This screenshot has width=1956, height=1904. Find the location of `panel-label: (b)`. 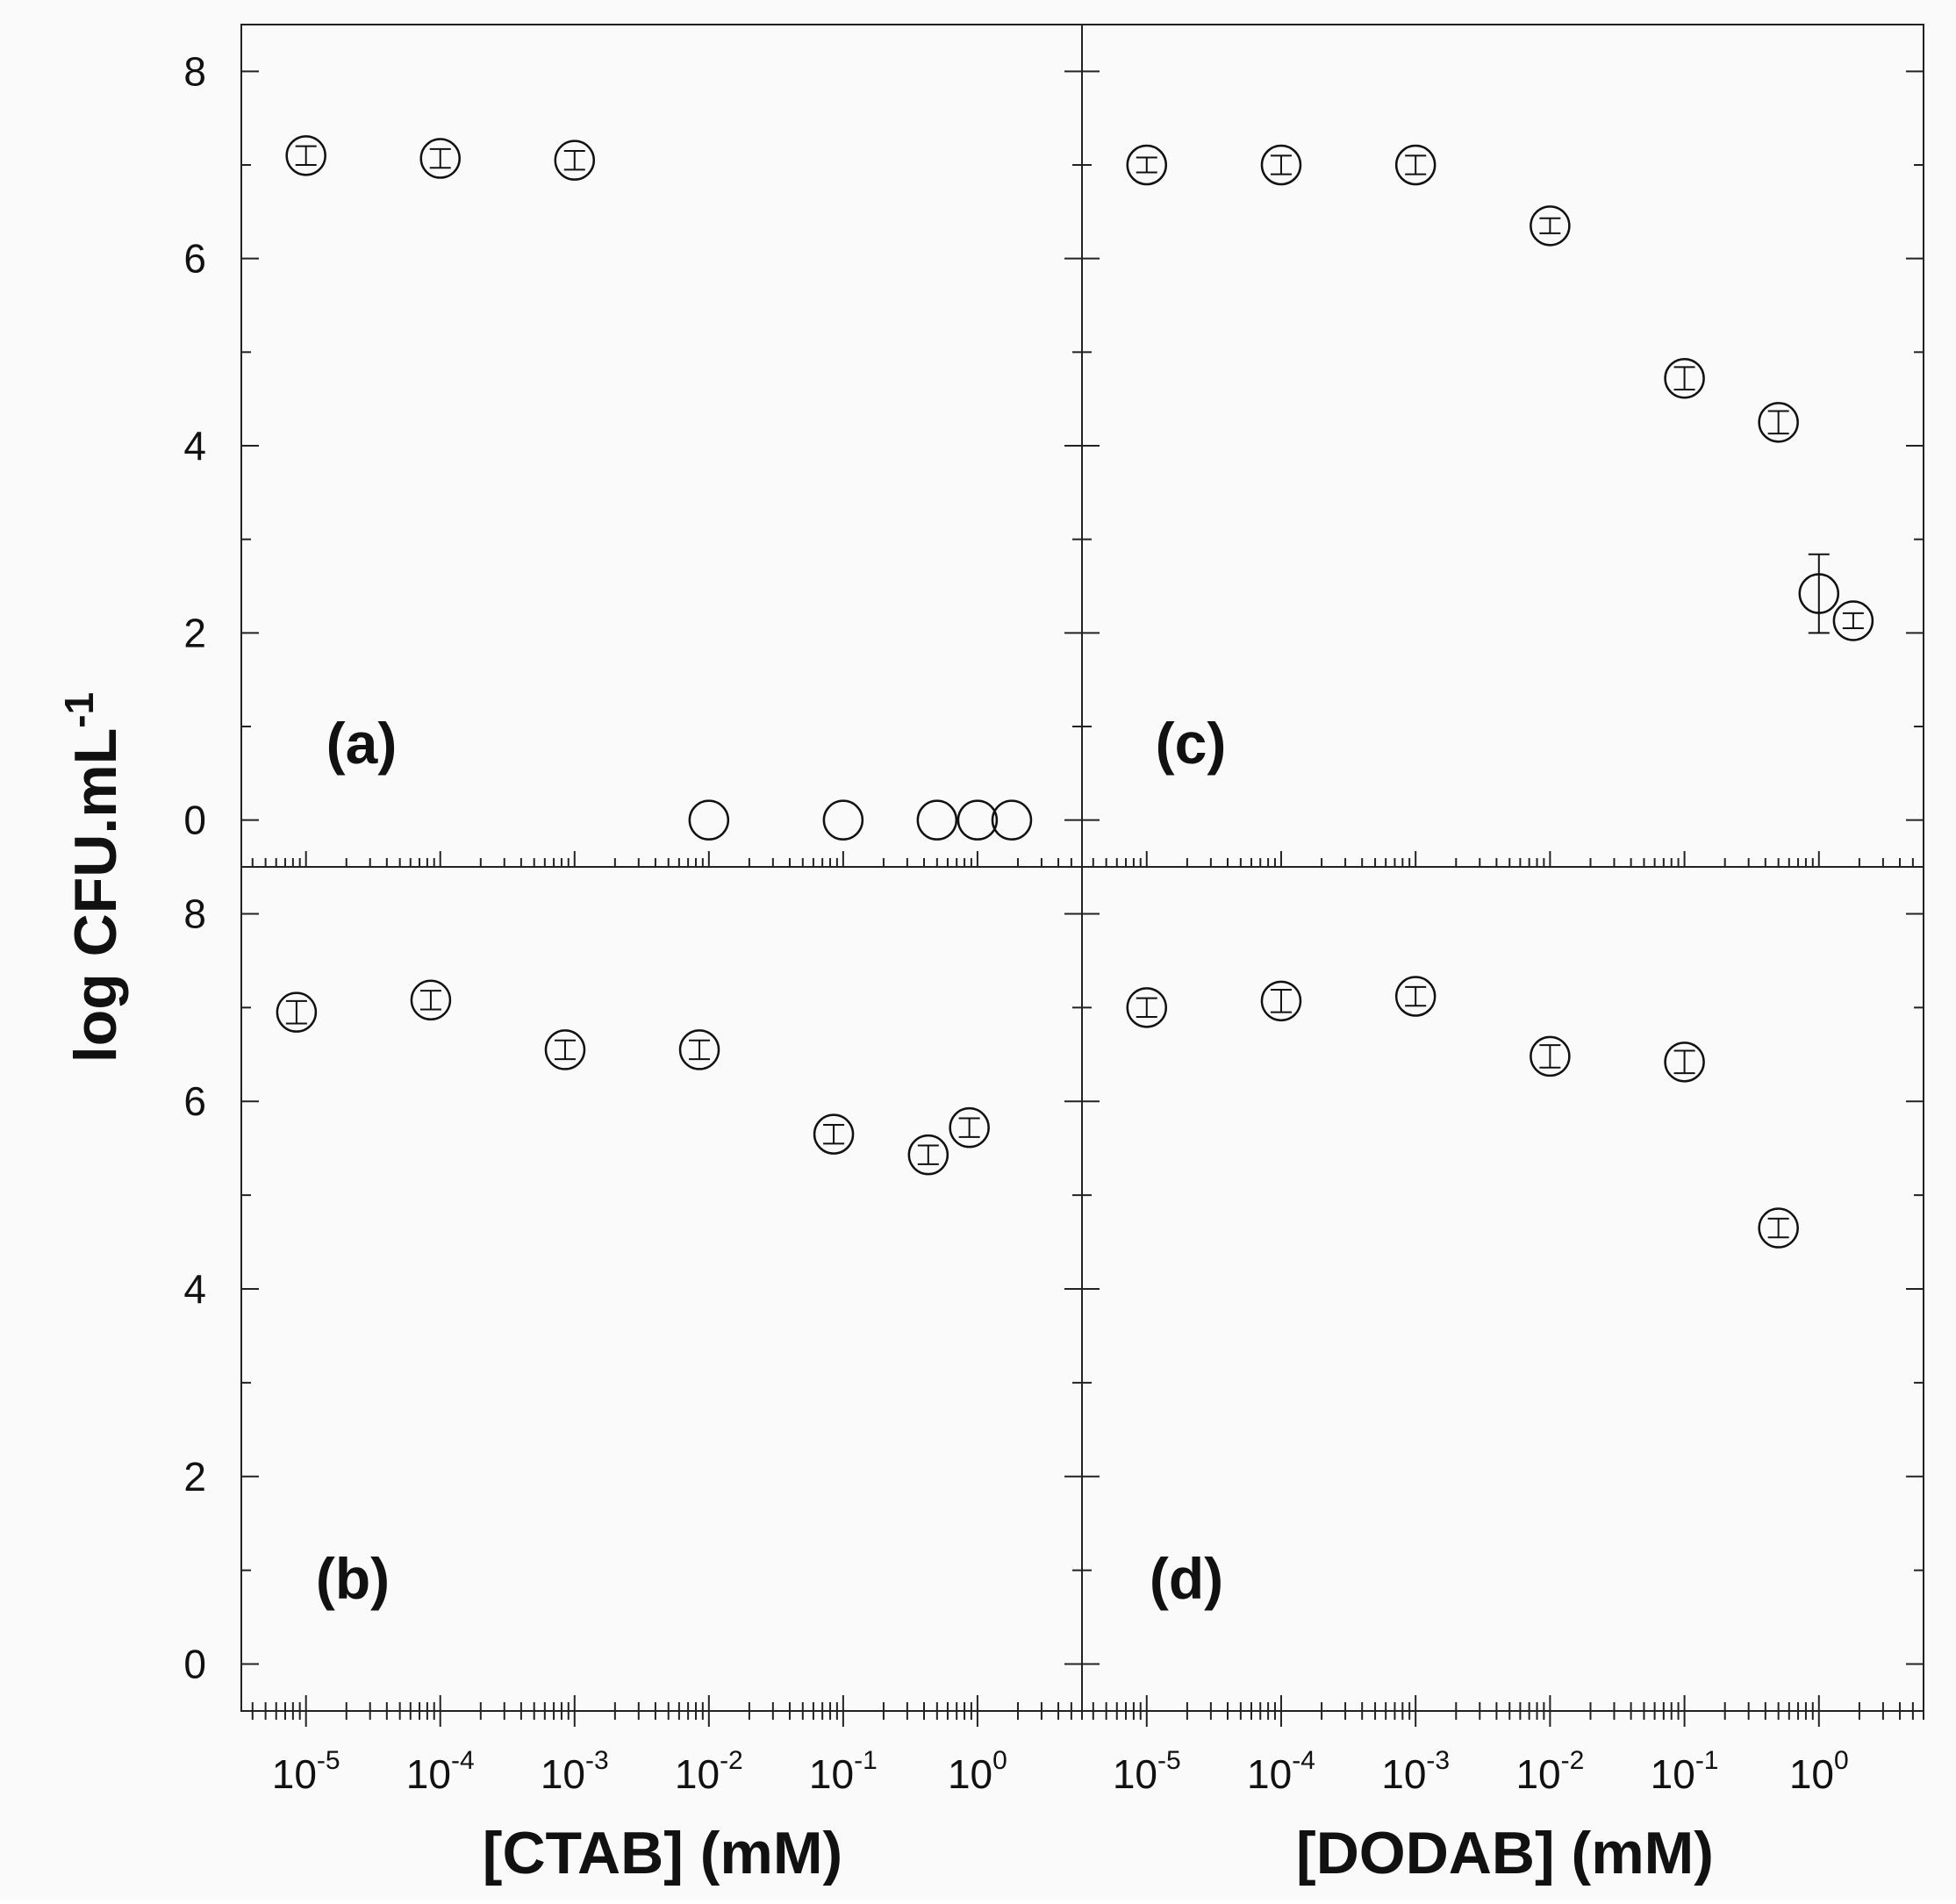

panel-label: (b) is located at coordinates (353, 1578).